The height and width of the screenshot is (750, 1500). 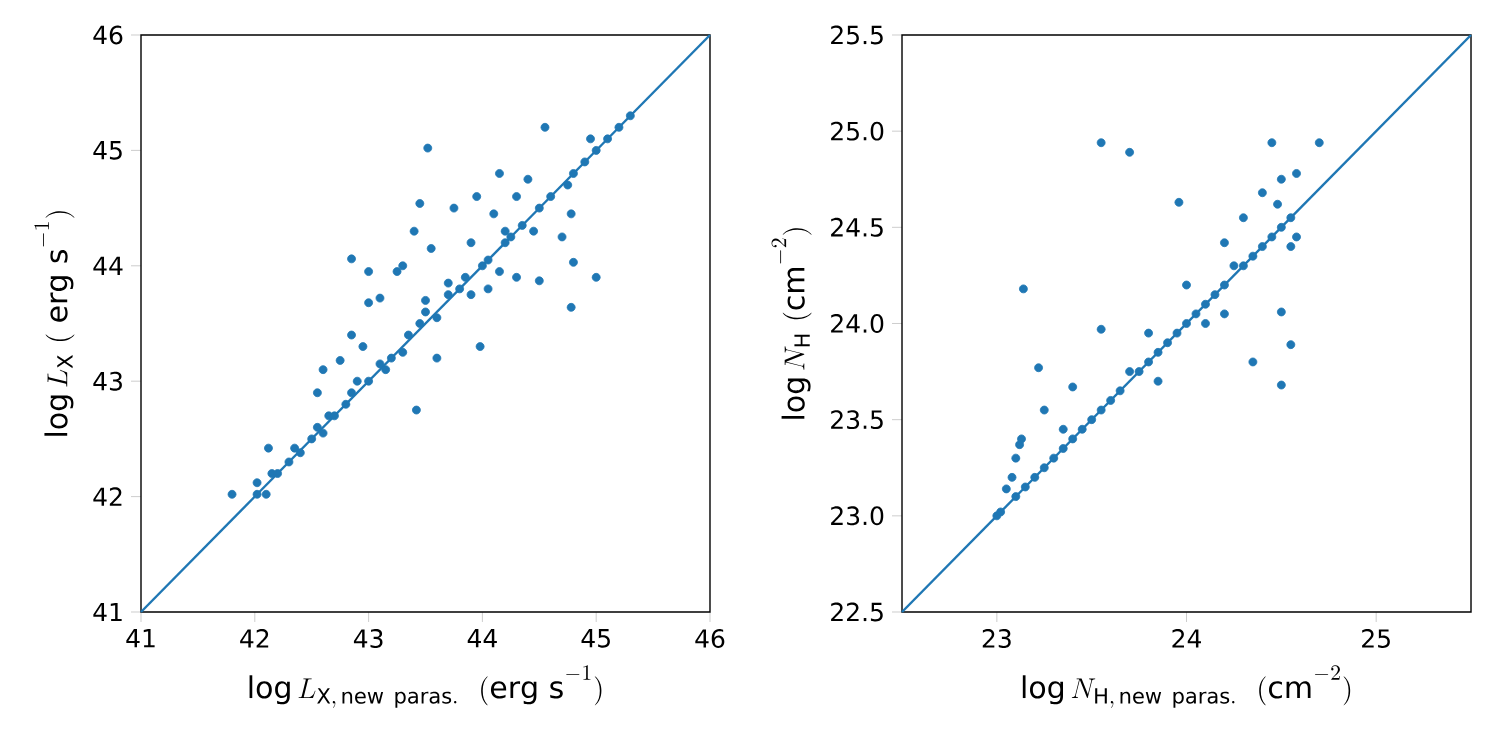 What do you see at coordinates (857, 323) in the screenshot?
I see `y-tick-label: 24.0` at bounding box center [857, 323].